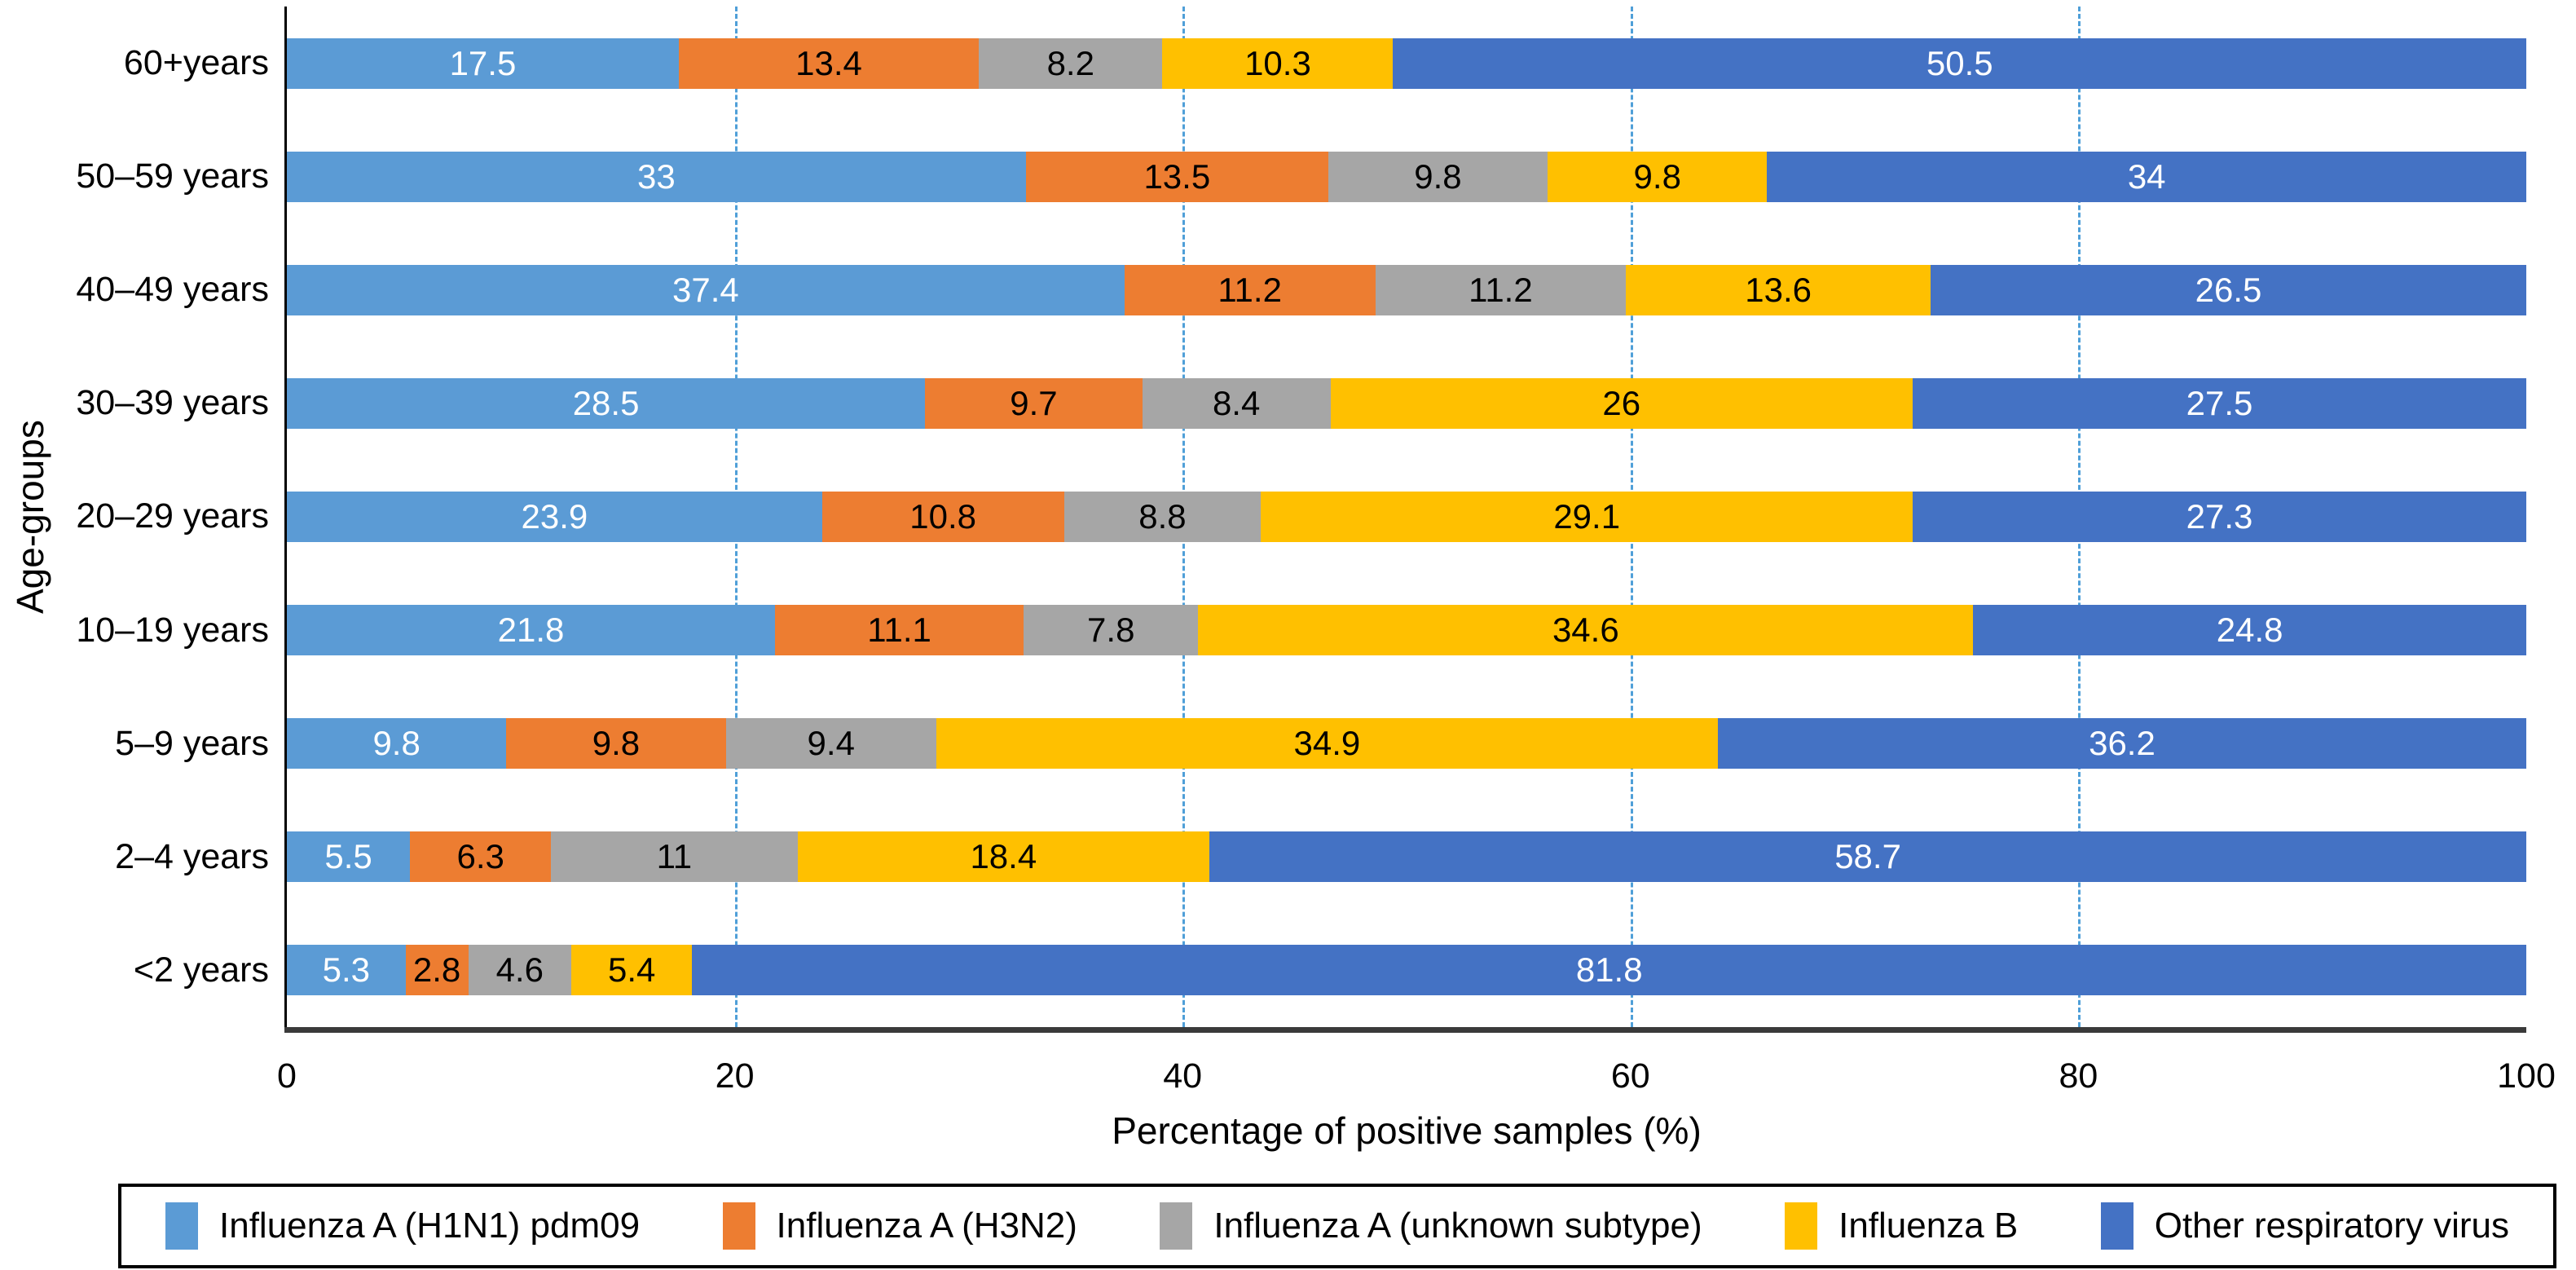  I want to click on y-axis-line, so click(285, 517).